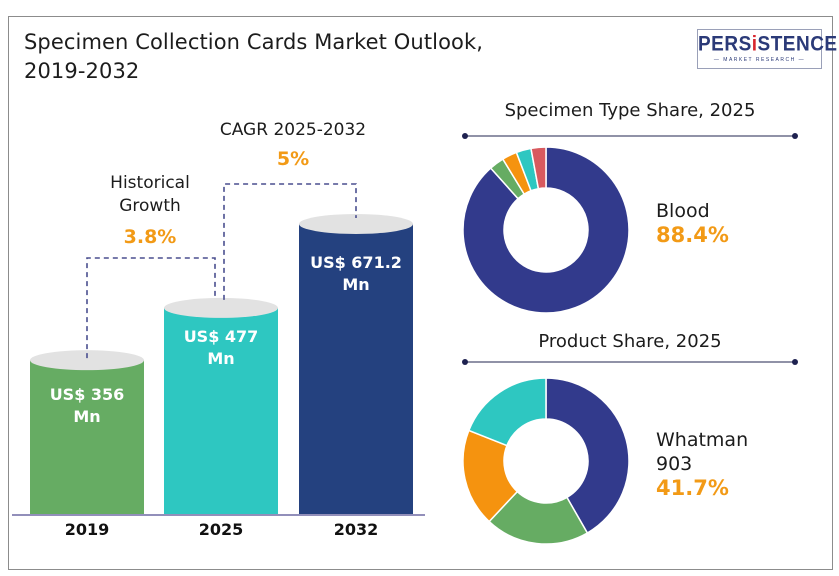 The image size is (839, 576). I want to click on logo-text-i: i, so click(754, 44).